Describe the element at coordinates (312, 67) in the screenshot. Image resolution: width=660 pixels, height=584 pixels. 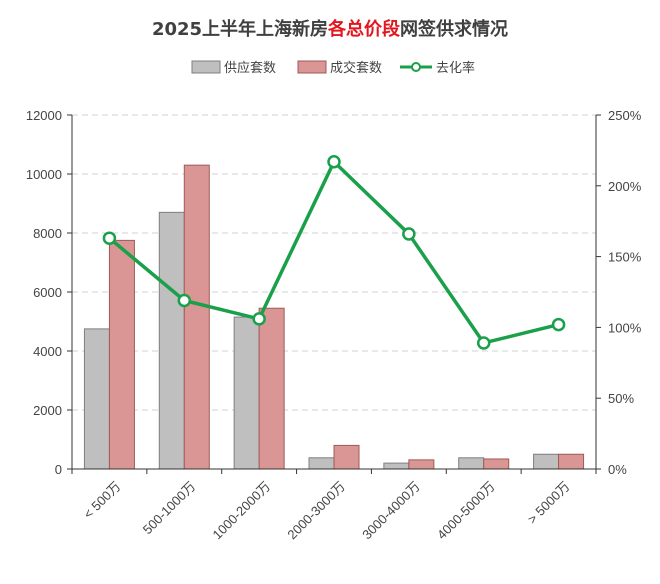
I see `legend-swatch-deal` at that location.